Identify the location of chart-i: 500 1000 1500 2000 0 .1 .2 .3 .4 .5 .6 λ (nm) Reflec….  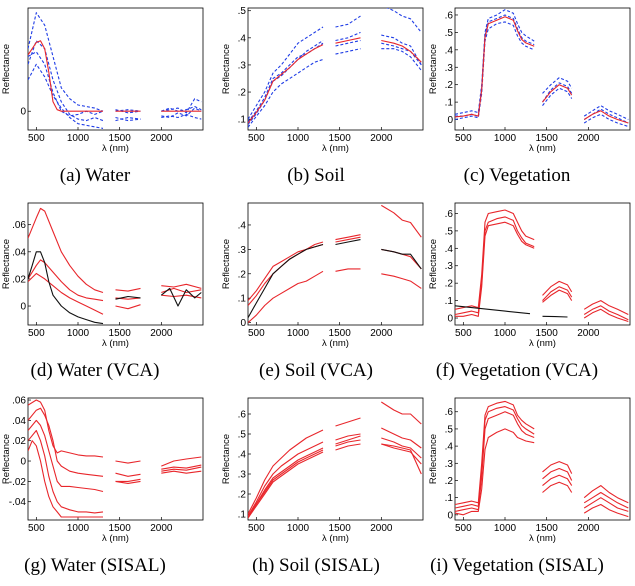
(529, 486).